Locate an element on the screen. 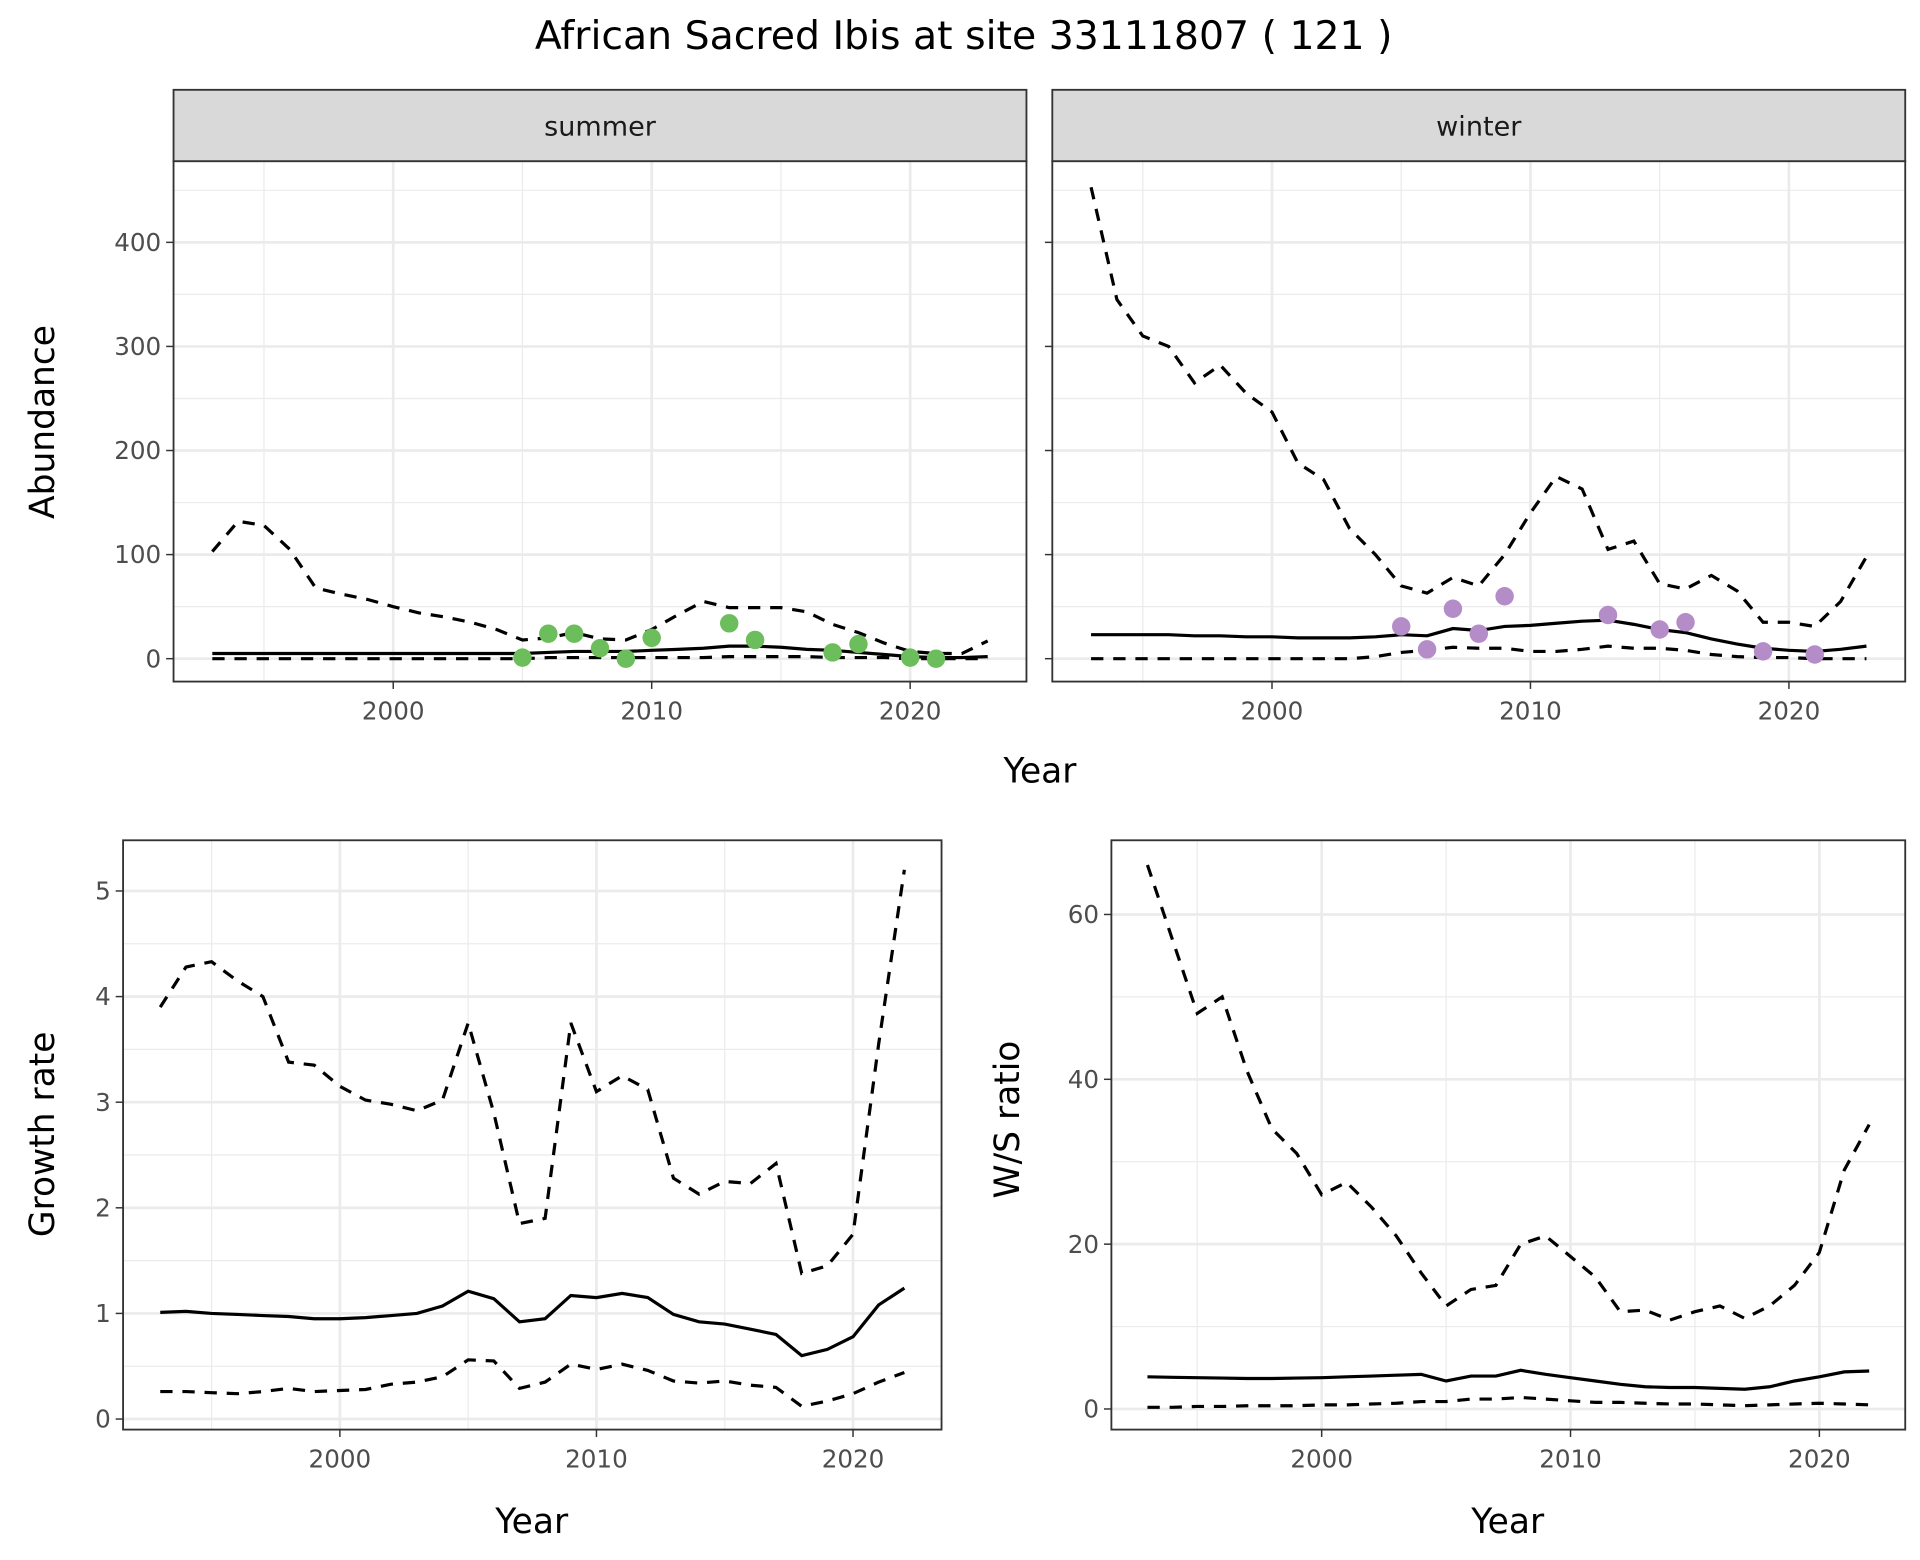  y-tick-label: 40 is located at coordinates (1083, 1079).